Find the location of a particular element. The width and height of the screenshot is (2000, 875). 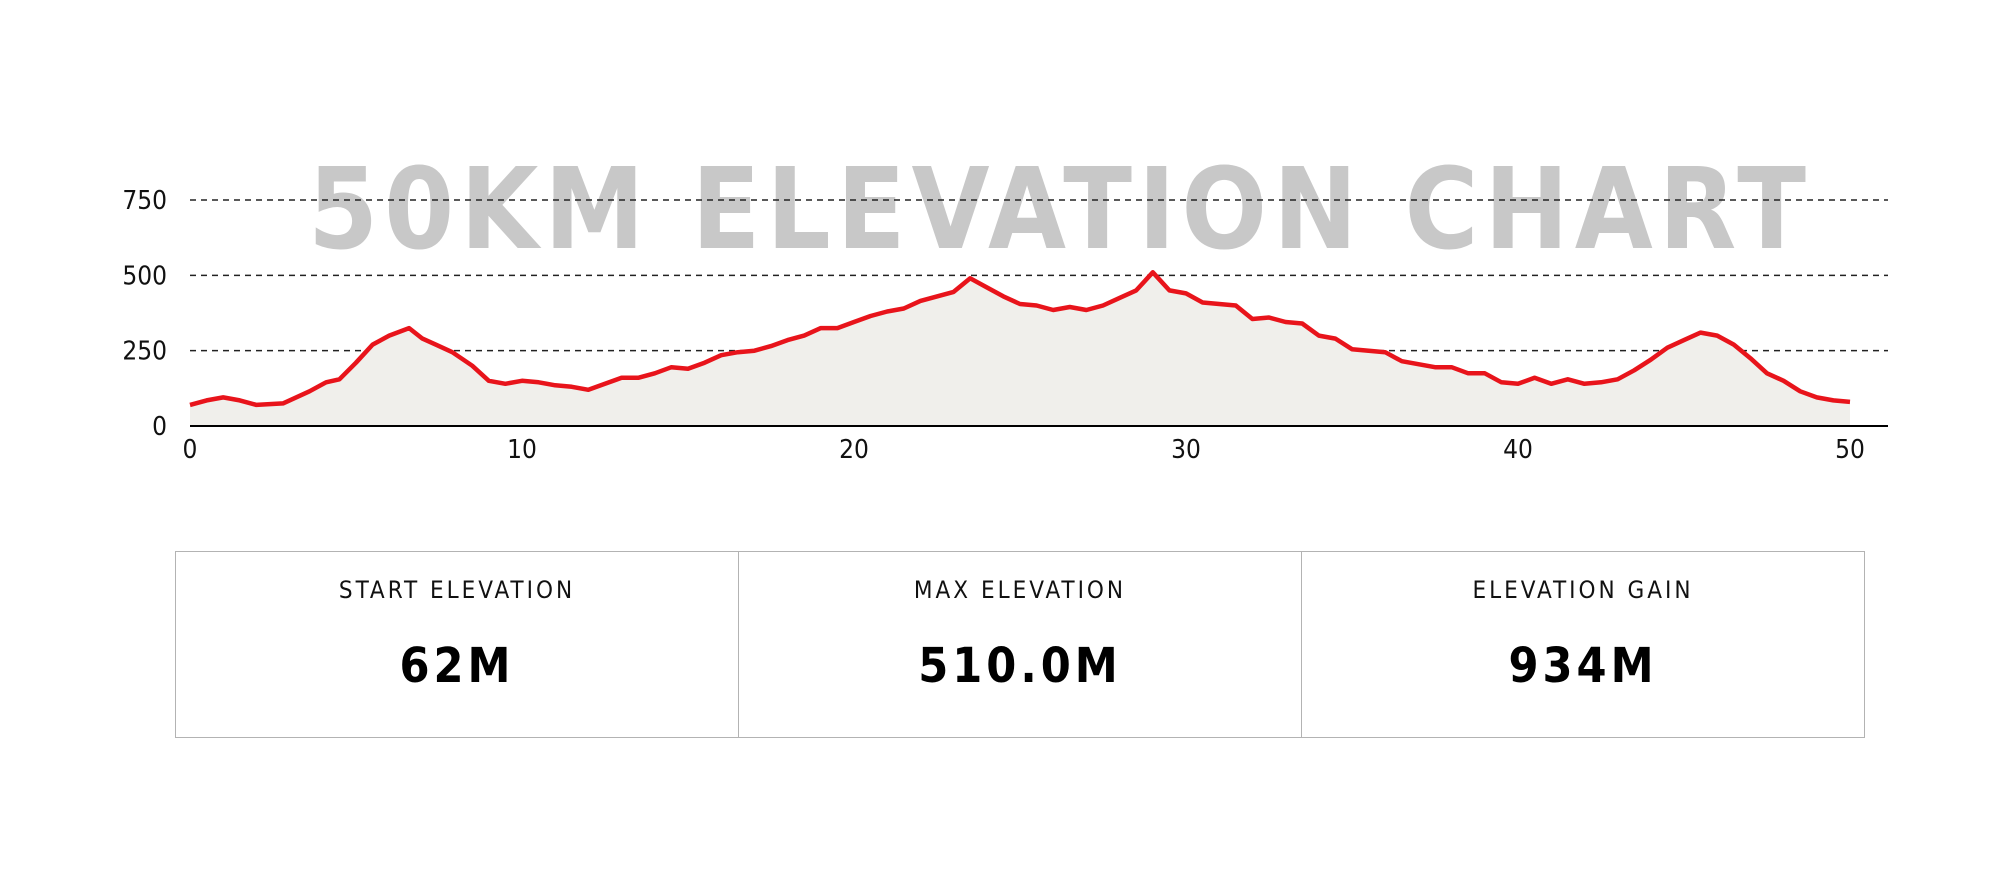

stat-start-elevation: START ELEVATION 62M is located at coordinates (457, 644).